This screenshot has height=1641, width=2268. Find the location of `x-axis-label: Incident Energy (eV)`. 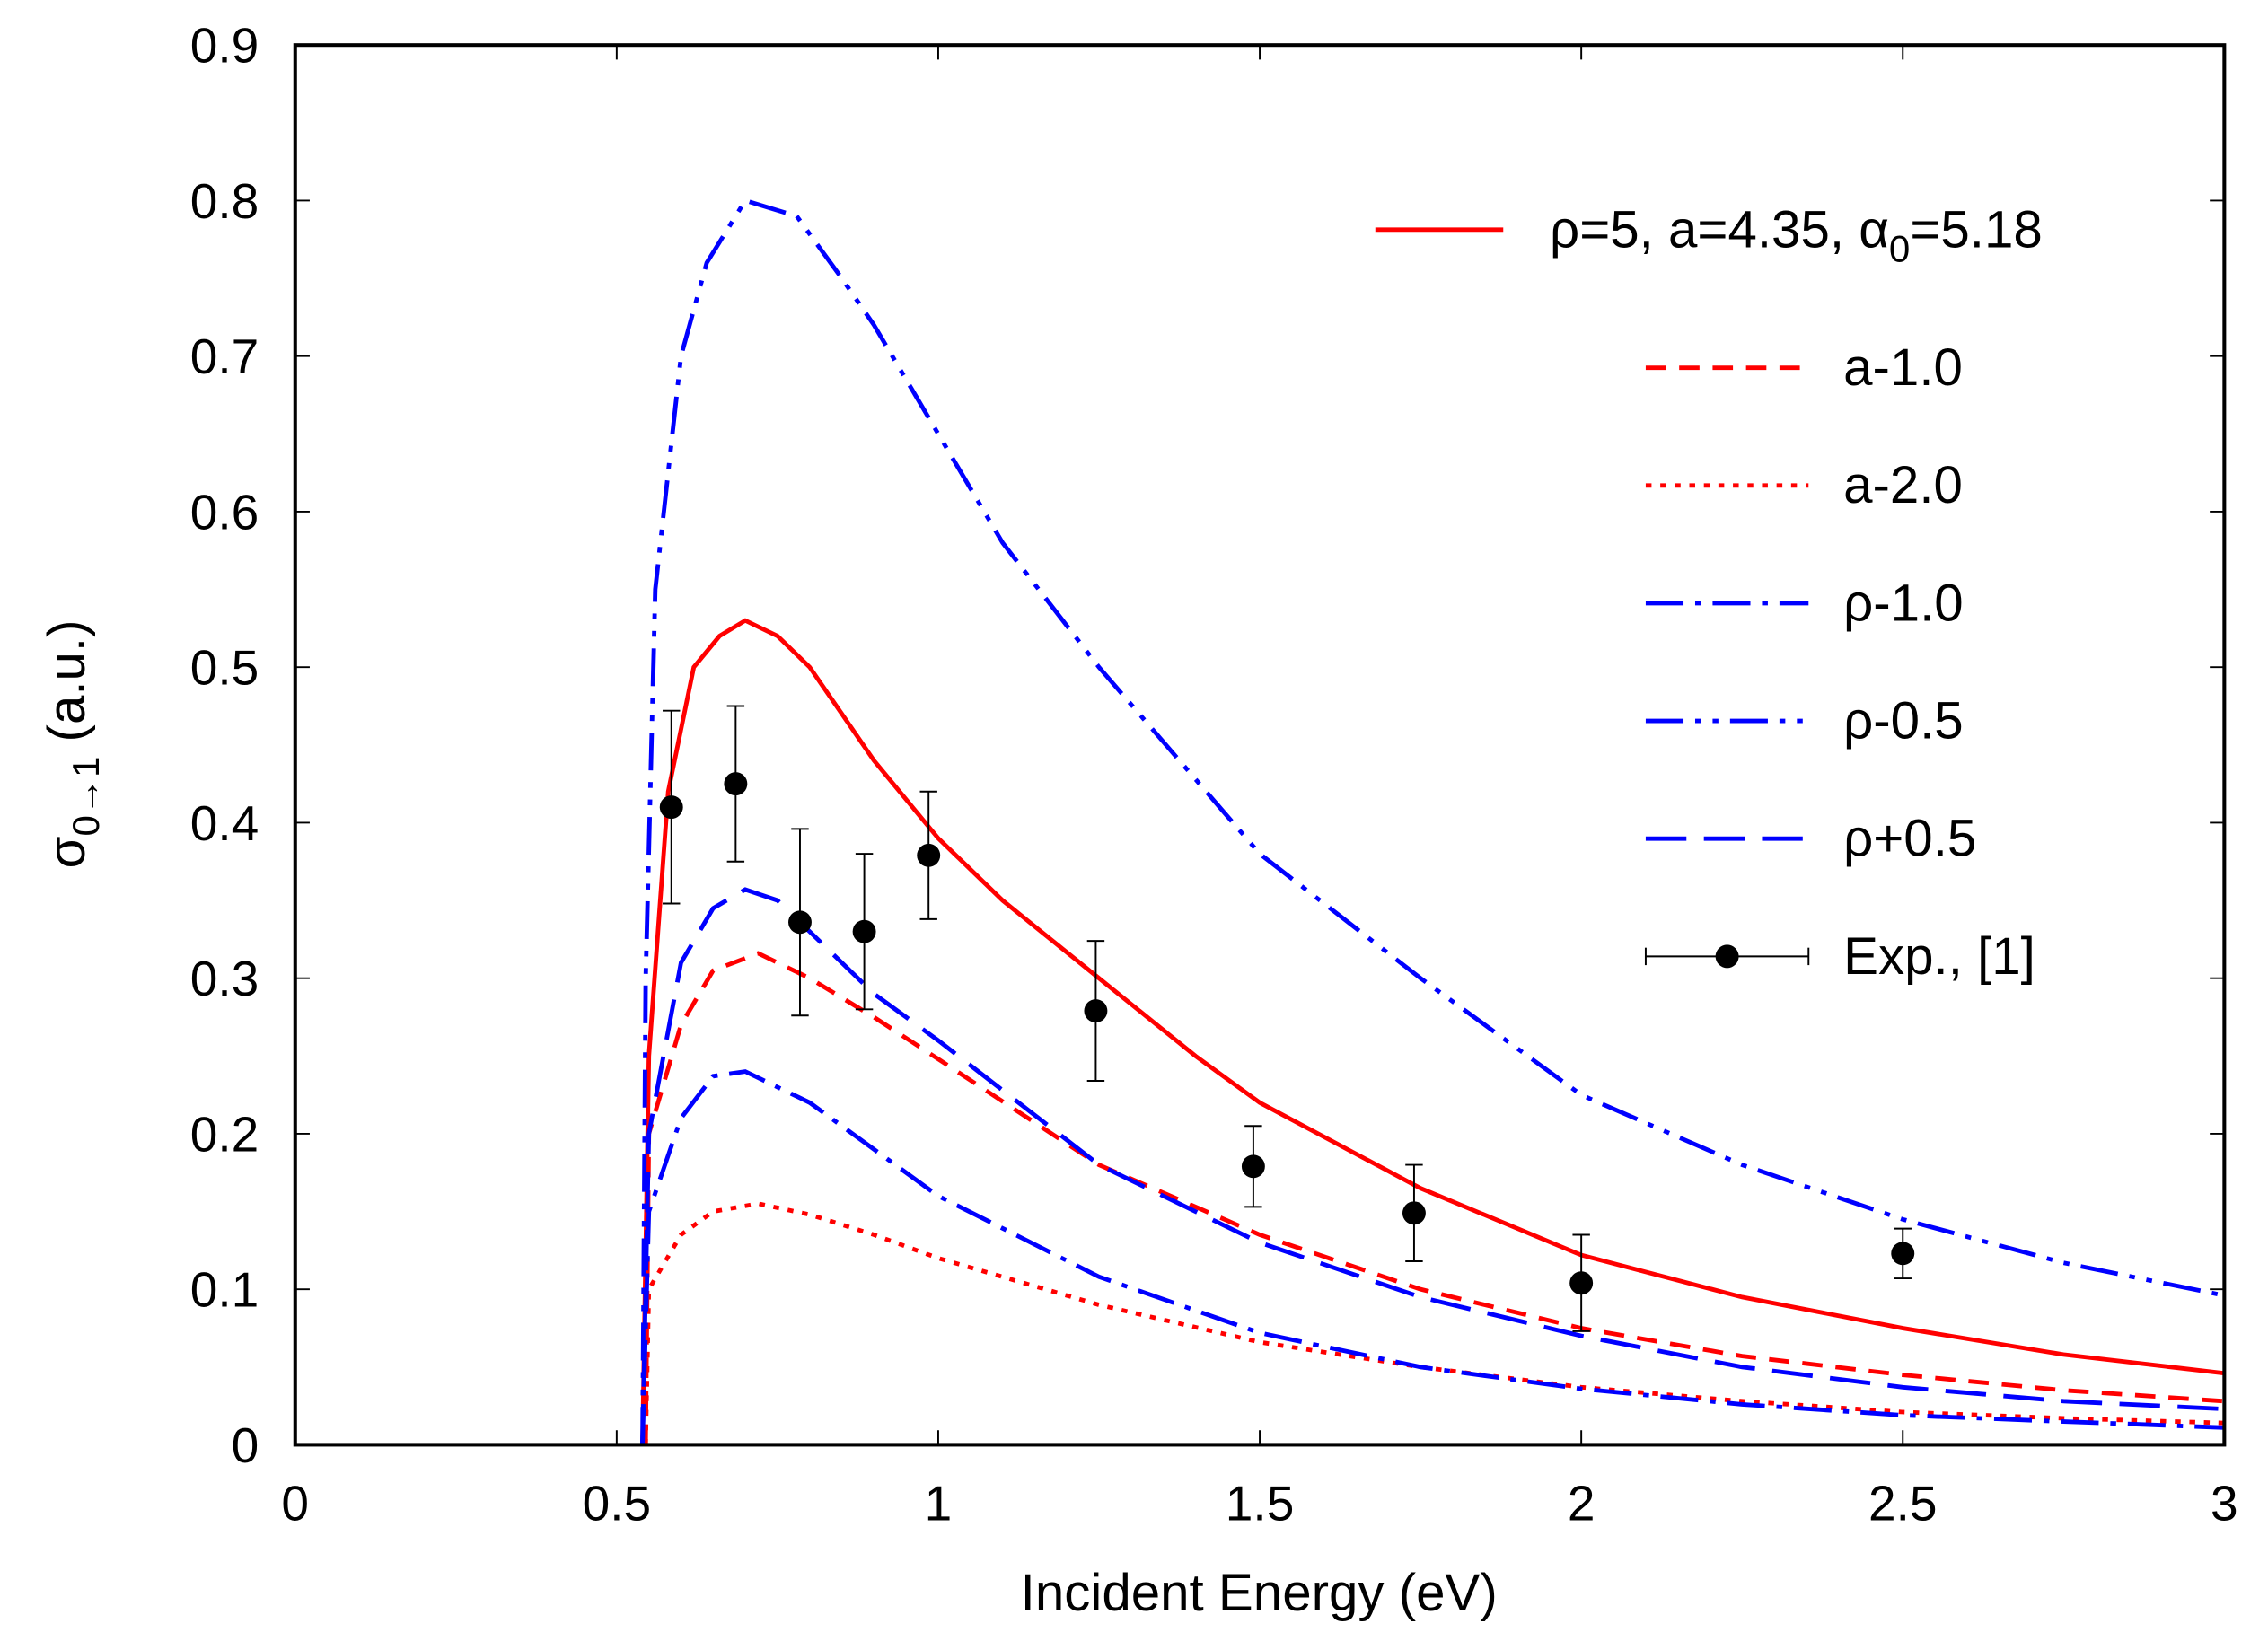

x-axis-label: Incident Energy (eV) is located at coordinates (1259, 1593).